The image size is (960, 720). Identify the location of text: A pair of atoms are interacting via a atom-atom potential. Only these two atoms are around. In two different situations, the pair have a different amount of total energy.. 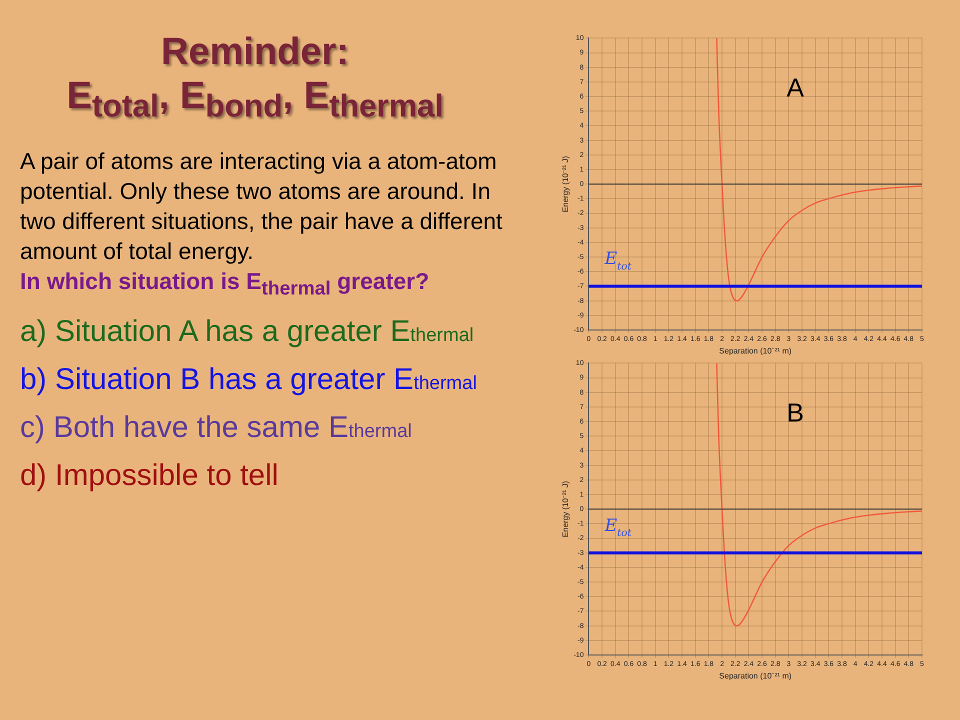
(262, 206).